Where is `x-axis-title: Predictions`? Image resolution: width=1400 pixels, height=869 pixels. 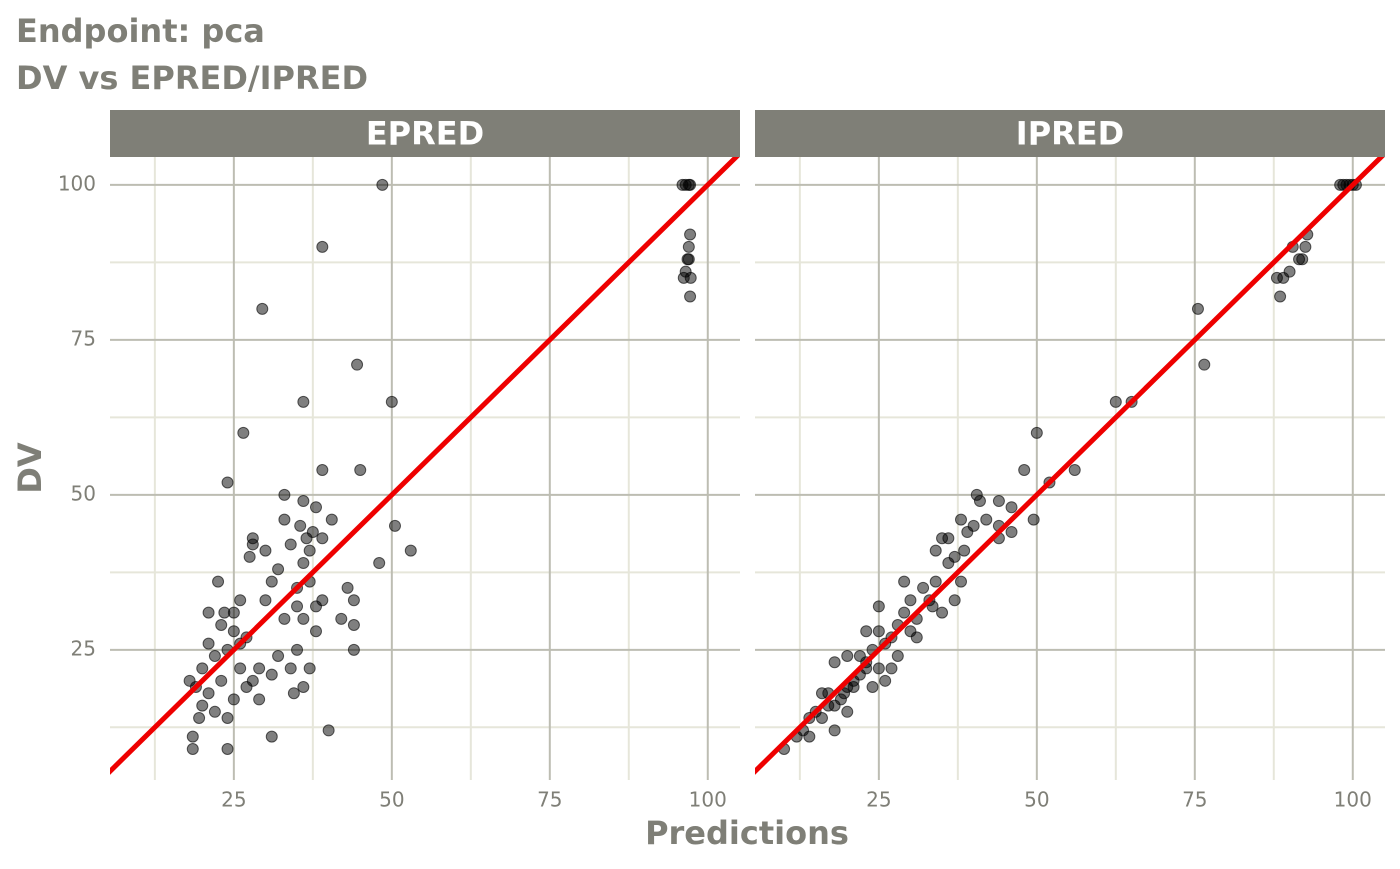
x-axis-title: Predictions is located at coordinates (747, 833).